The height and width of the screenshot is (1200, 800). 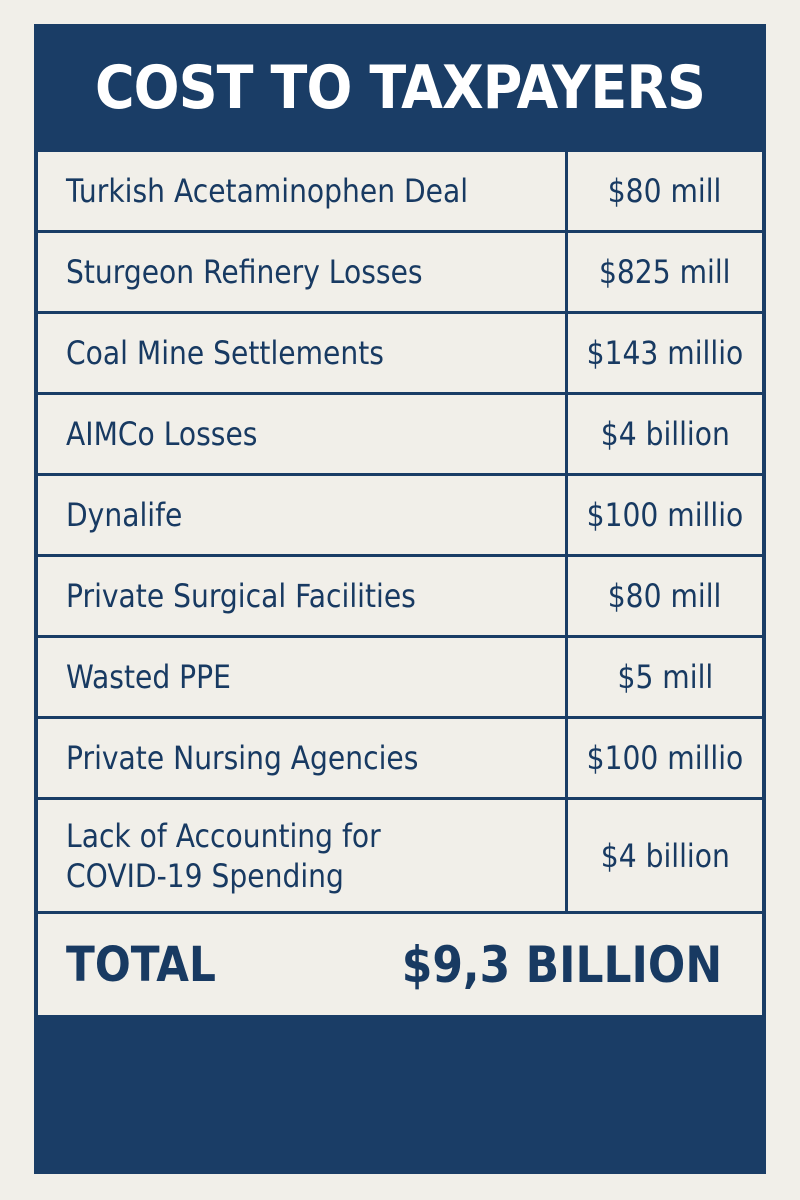 What do you see at coordinates (303, 272) in the screenshot?
I see `item-name: Sturgeon Refinery Losses` at bounding box center [303, 272].